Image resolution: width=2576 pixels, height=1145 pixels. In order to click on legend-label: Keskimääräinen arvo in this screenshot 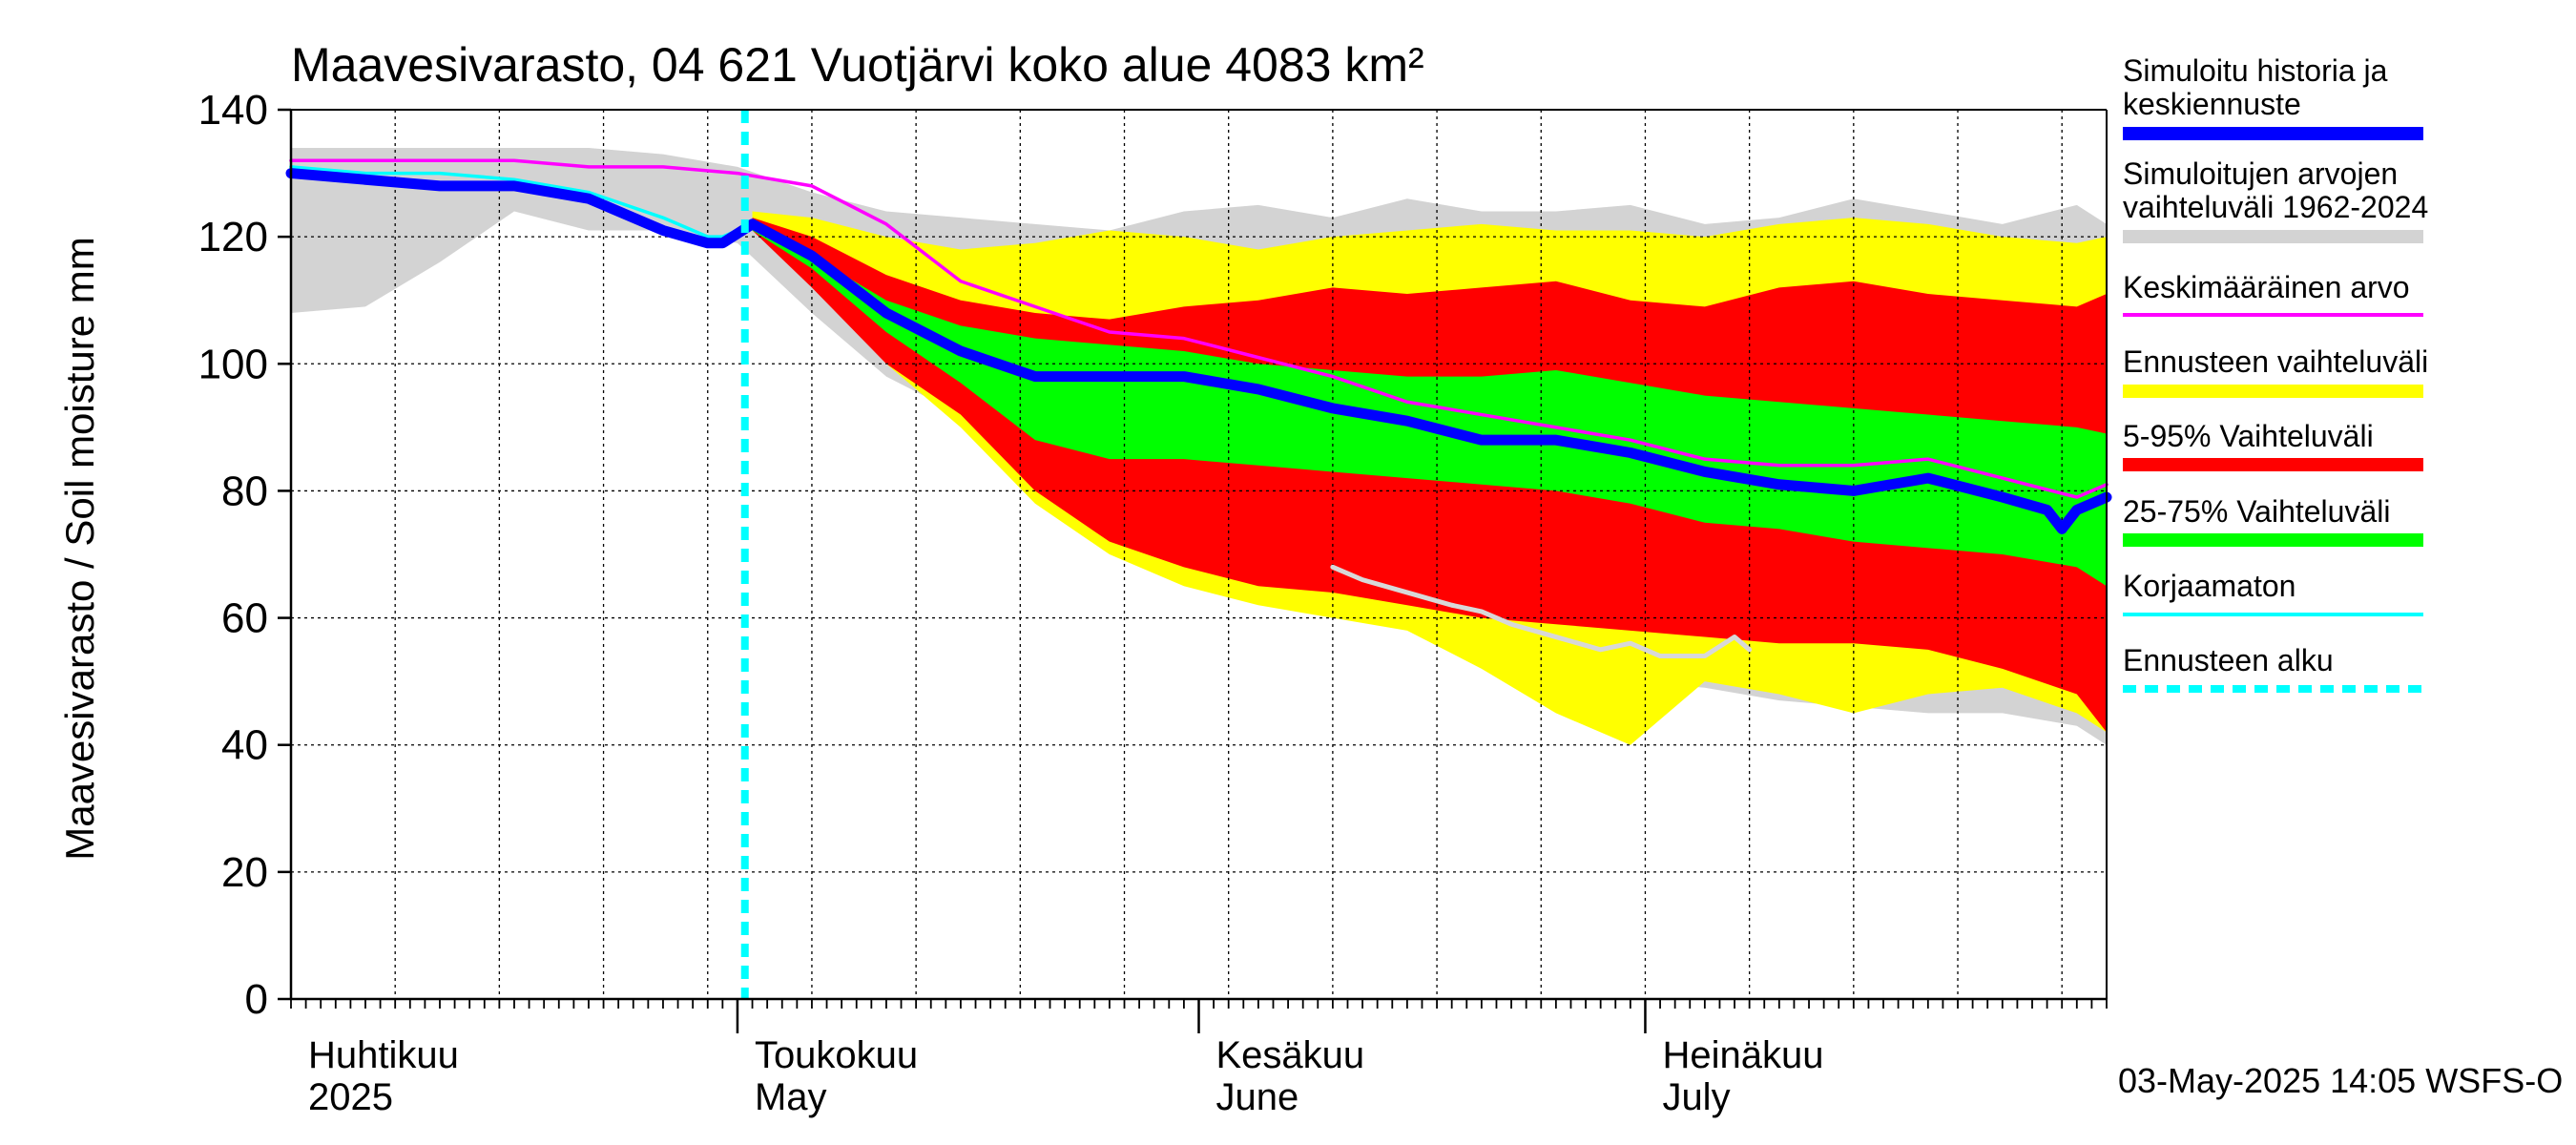, I will do `click(2266, 287)`.